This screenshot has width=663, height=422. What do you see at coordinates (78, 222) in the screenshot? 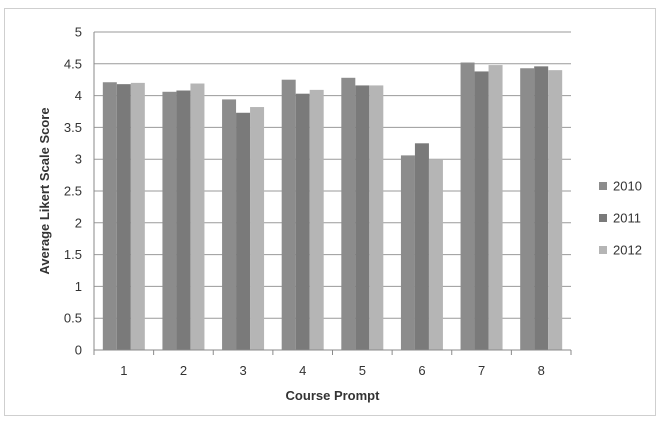
I see `y-tick-label: 2` at bounding box center [78, 222].